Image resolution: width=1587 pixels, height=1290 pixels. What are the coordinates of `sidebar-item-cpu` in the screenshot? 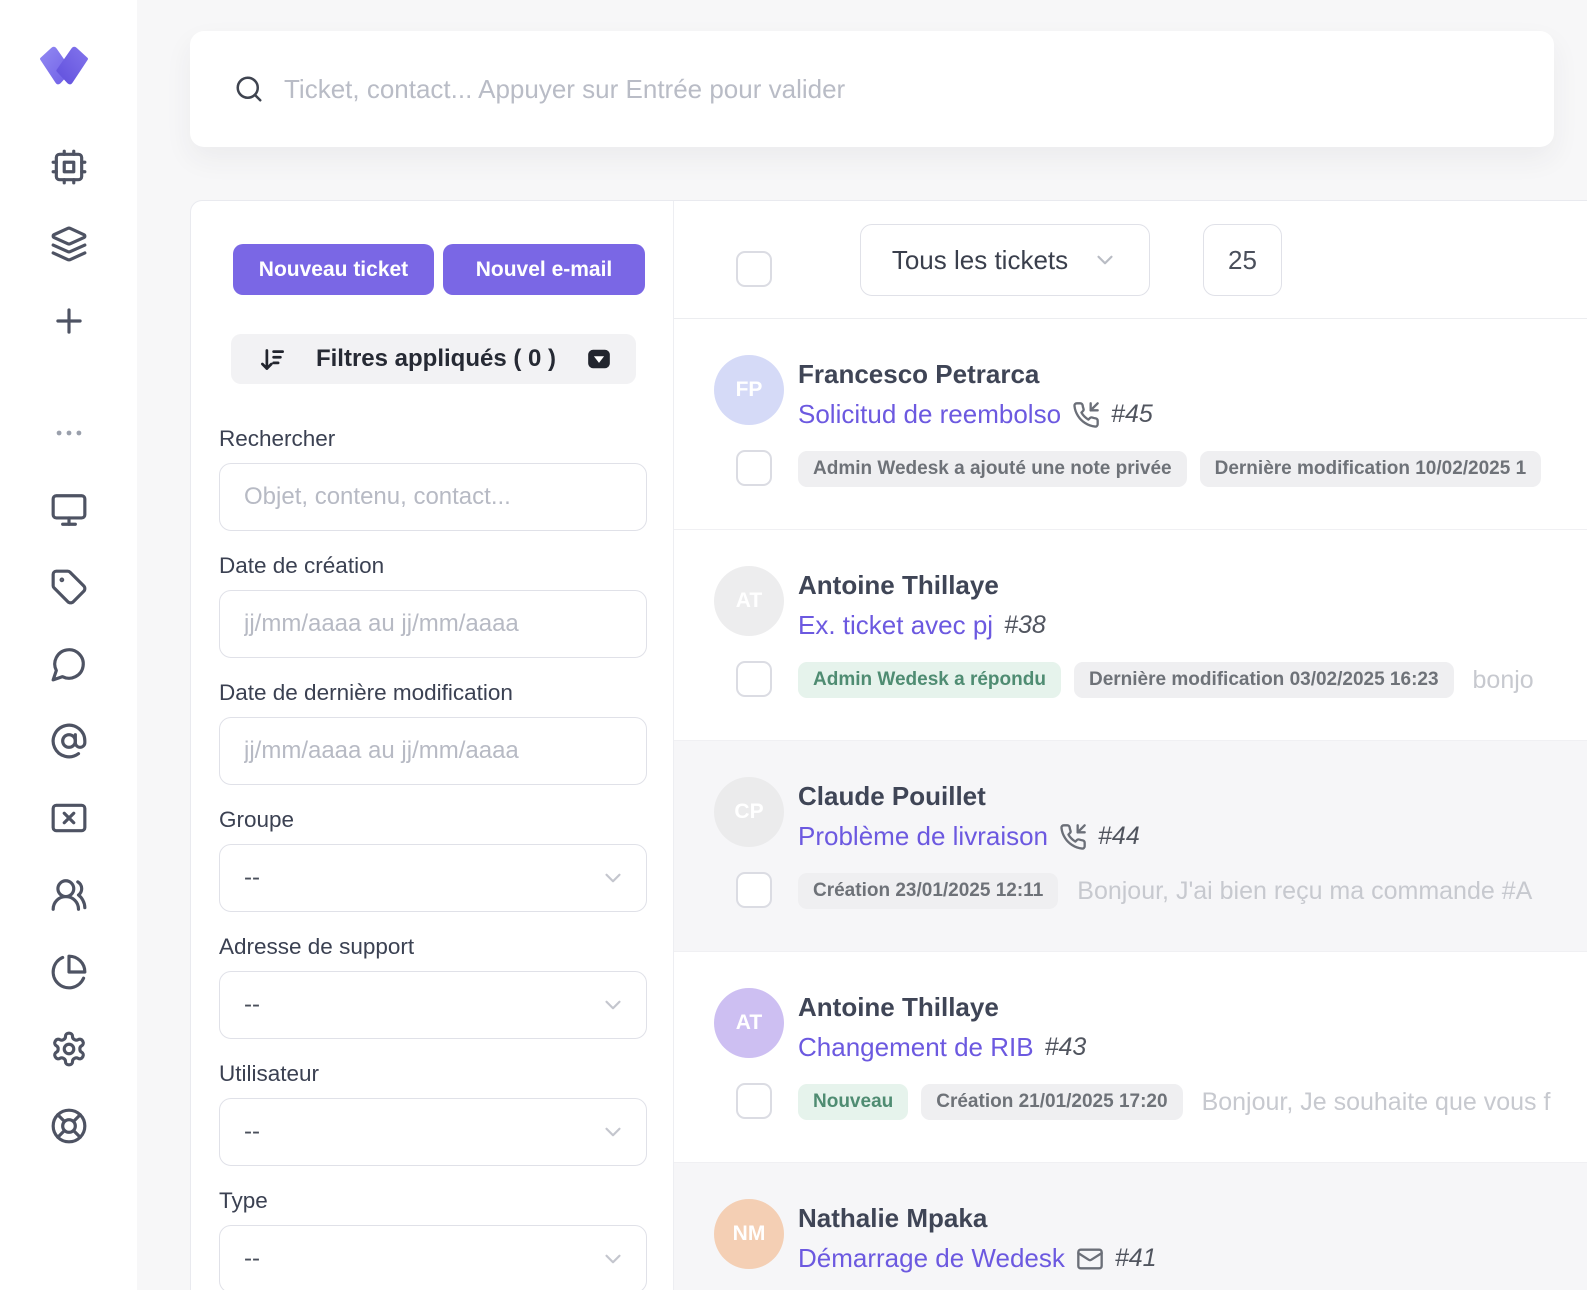 It's located at (69, 167).